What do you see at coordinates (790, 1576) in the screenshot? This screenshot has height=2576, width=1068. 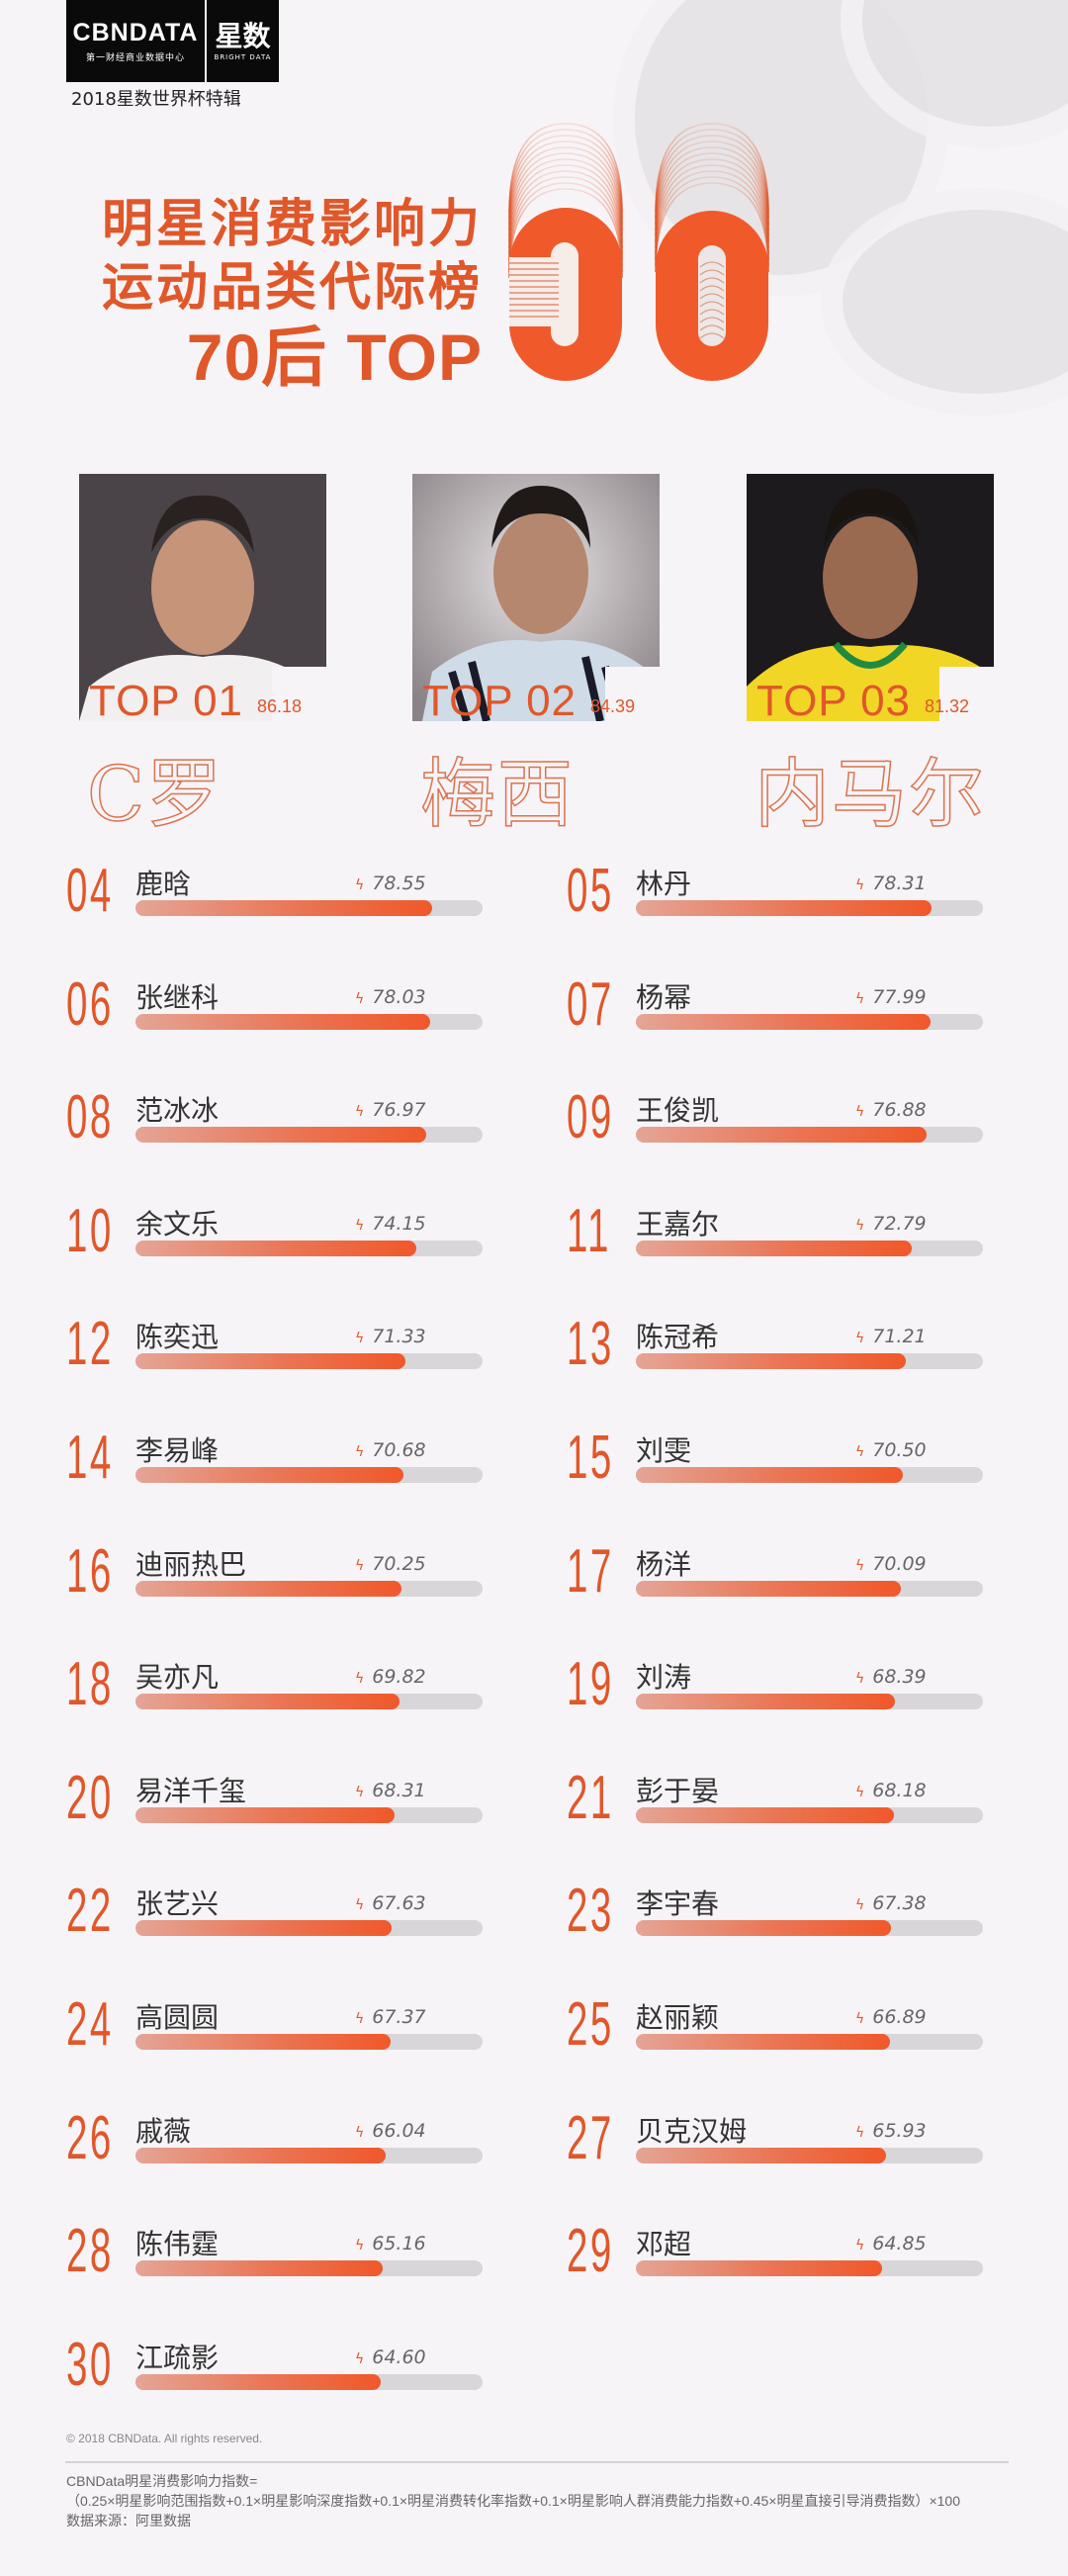 I see `ranking-row: 17 杨洋 ϟ 70.09` at bounding box center [790, 1576].